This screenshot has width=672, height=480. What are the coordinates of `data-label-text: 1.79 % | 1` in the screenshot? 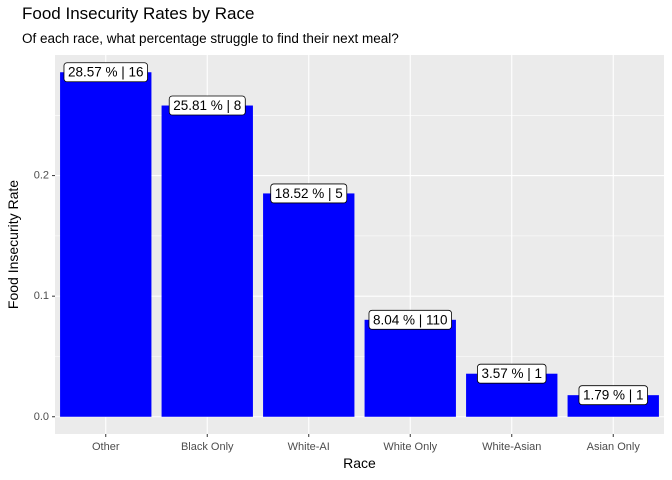 It's located at (613, 395).